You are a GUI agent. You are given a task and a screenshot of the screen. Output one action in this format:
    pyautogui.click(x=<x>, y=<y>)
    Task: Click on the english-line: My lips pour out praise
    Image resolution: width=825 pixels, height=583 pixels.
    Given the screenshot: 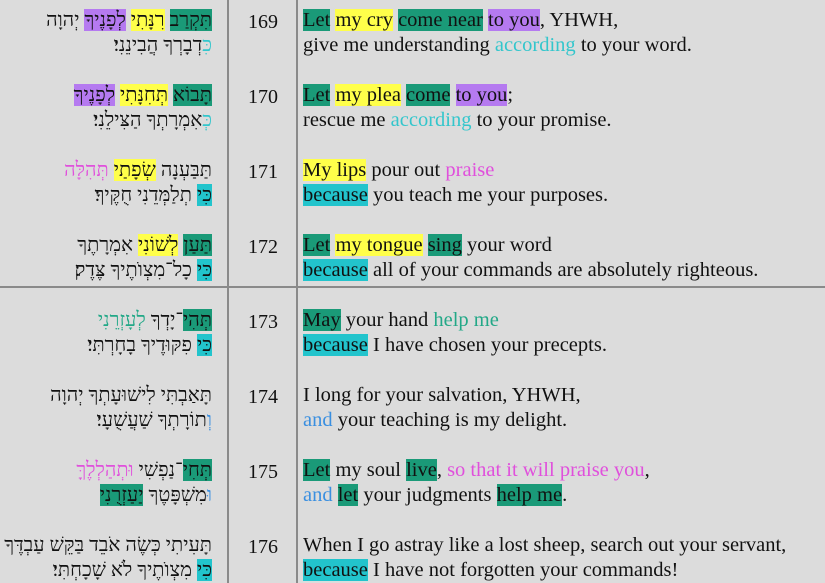 What is the action you would take?
    pyautogui.click(x=564, y=170)
    